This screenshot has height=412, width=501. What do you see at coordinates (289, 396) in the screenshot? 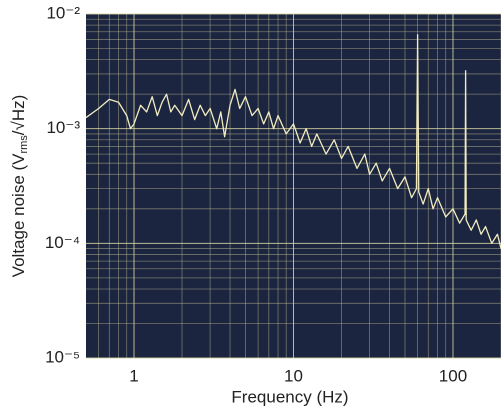
I see `x-axis-label: Frequency (Hz)` at bounding box center [289, 396].